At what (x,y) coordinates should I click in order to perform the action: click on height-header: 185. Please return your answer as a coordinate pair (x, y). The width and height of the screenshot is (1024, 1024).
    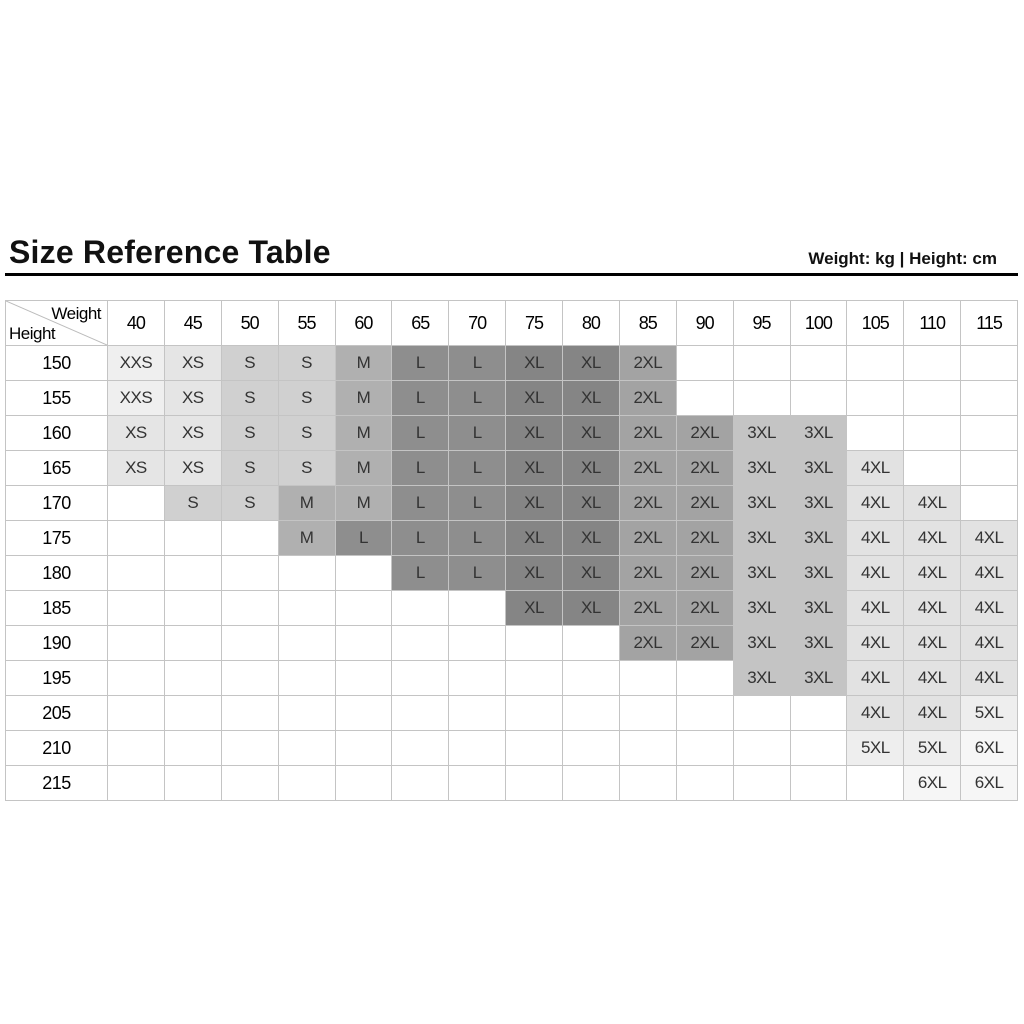
    Looking at the image, I should click on (56, 608).